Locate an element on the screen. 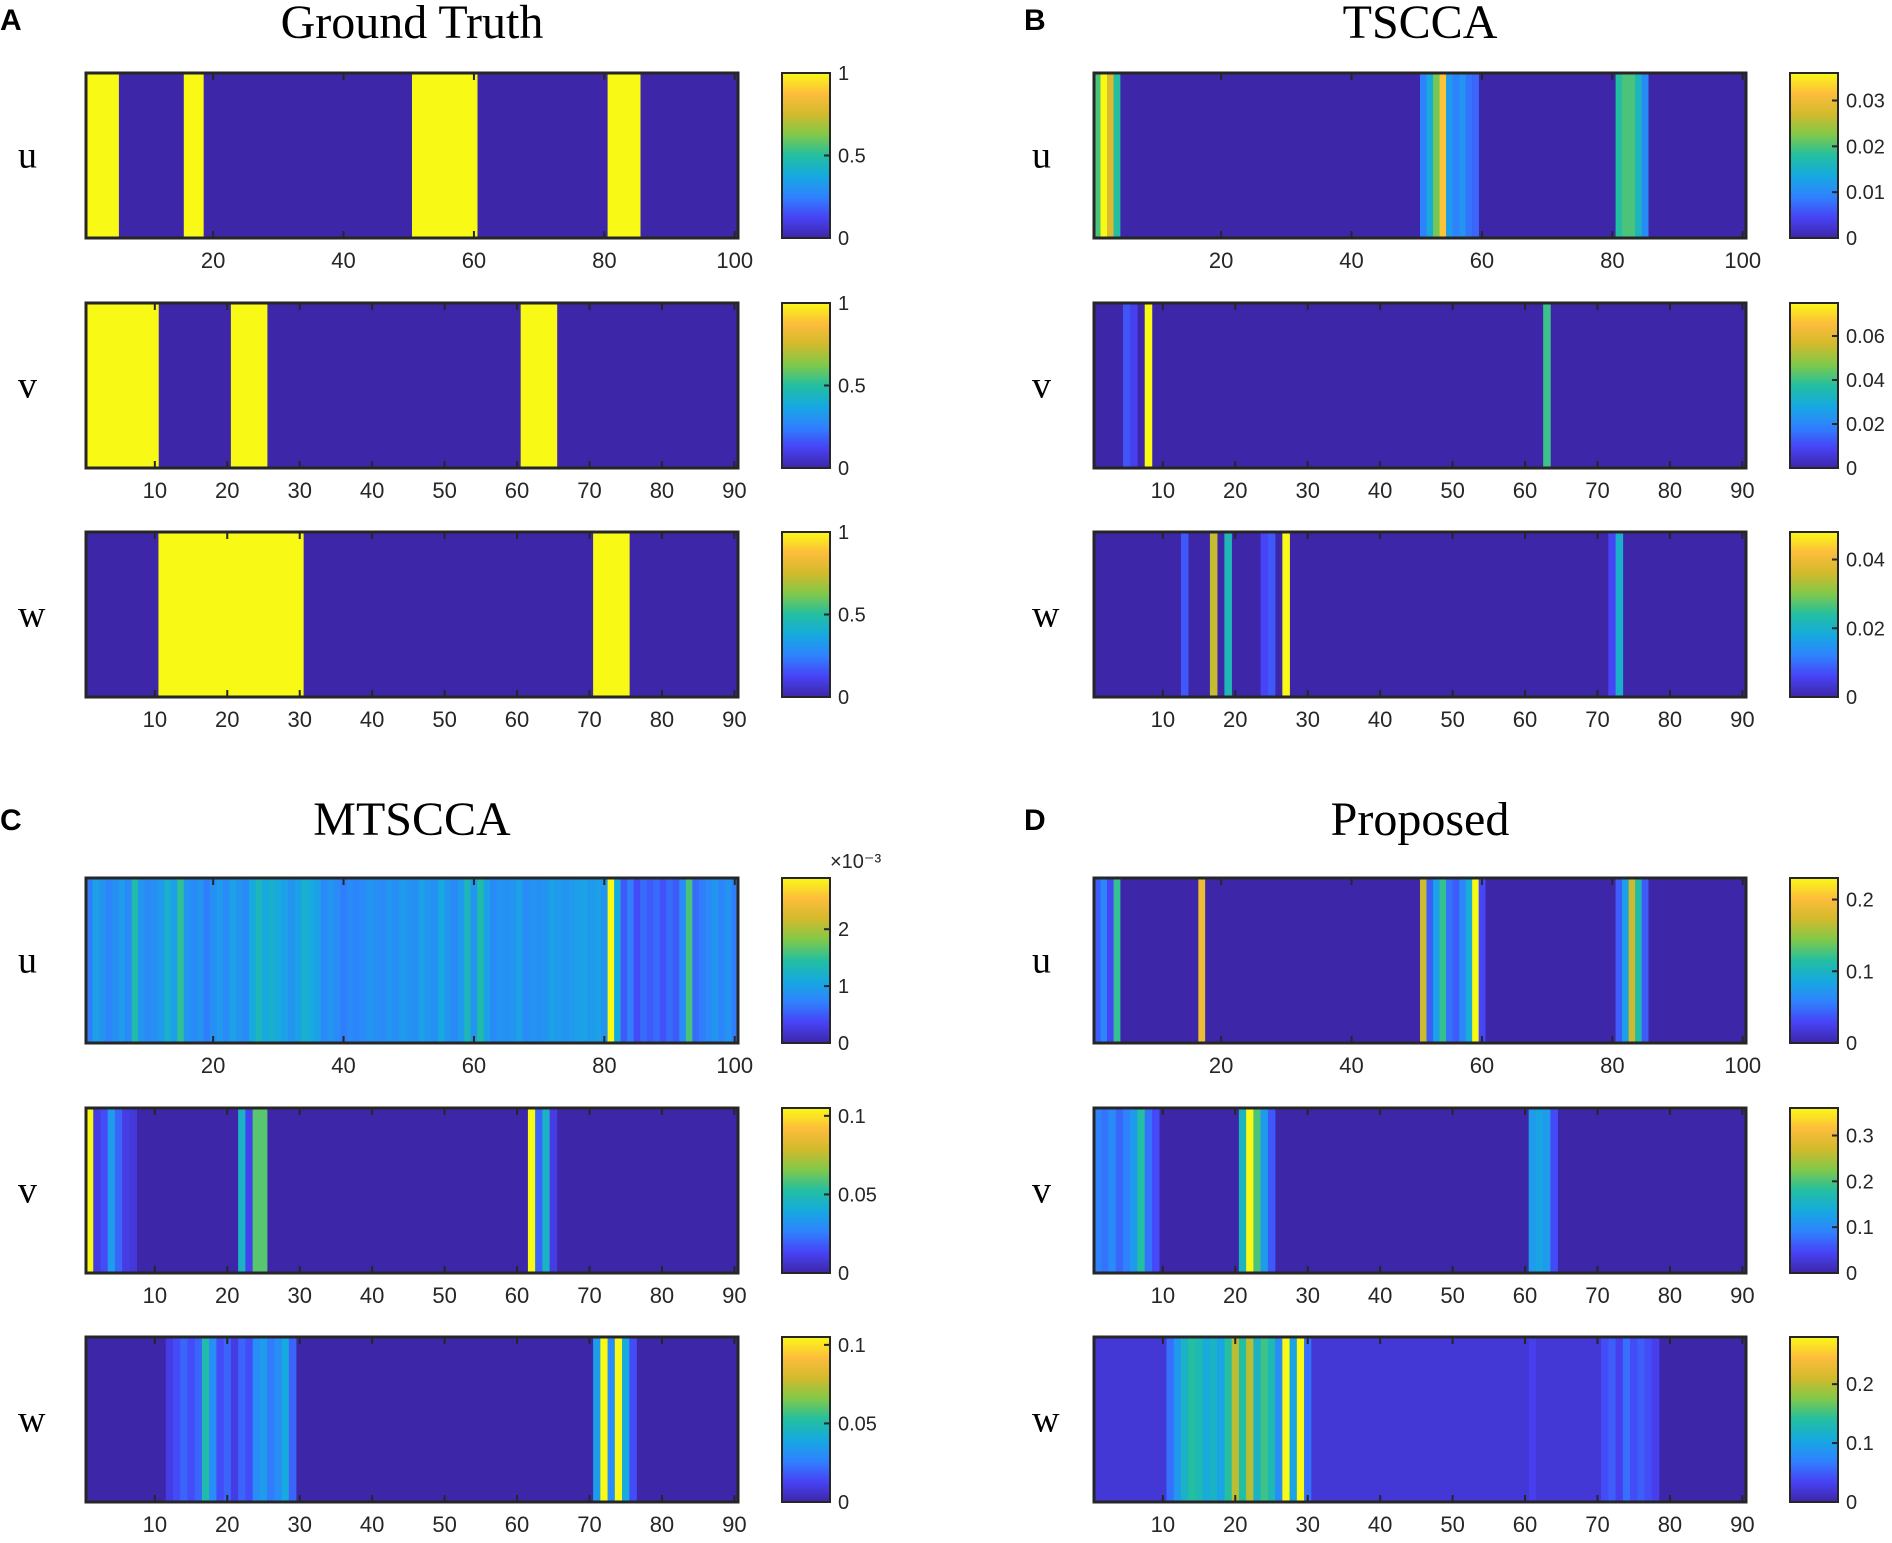  x-tick-label: 40 is located at coordinates (343, 1065).